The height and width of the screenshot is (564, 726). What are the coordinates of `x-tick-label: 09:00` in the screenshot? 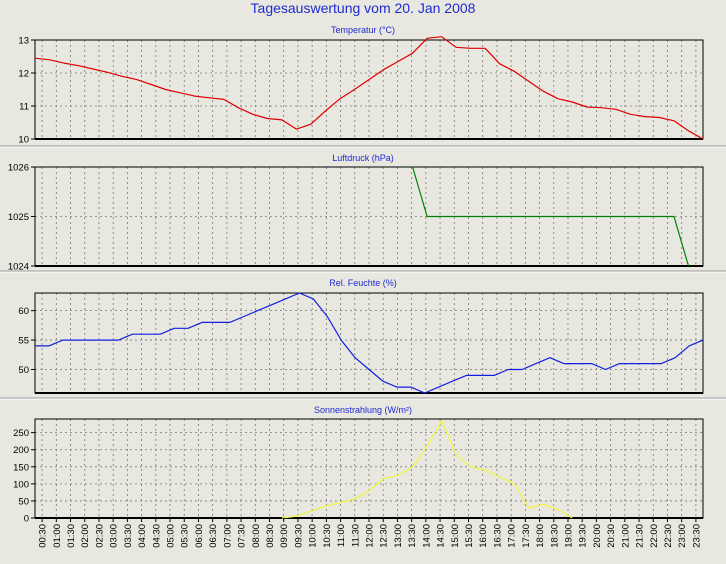 It's located at (284, 536).